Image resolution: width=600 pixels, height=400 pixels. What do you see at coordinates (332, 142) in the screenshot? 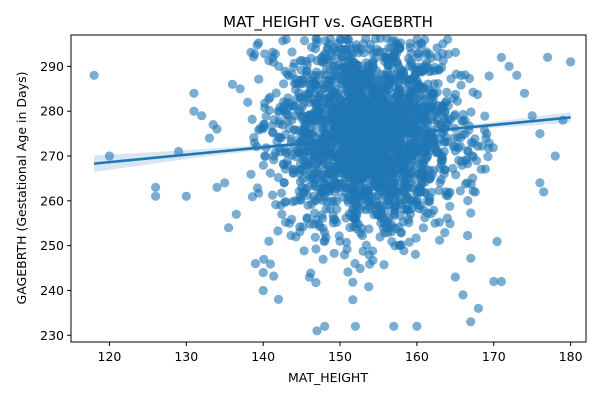
I see `confidence-band` at bounding box center [332, 142].